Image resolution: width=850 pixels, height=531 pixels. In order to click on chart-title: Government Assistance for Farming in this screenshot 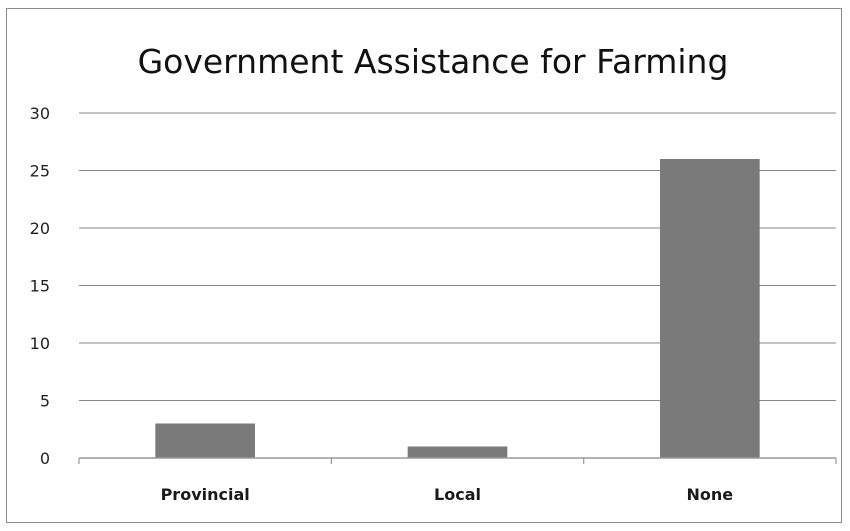, I will do `click(433, 61)`.